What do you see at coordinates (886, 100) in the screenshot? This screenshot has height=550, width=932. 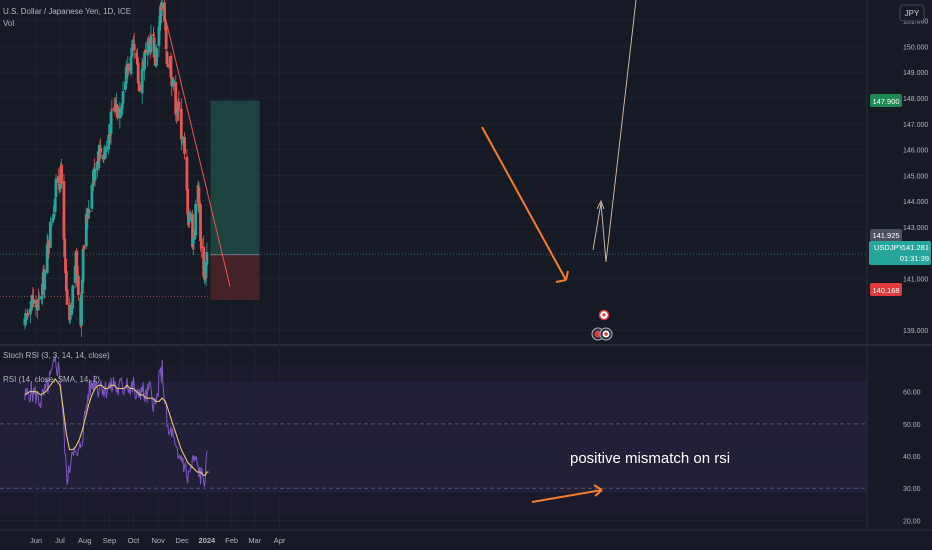 I see `target-price-tag: 147.900` at bounding box center [886, 100].